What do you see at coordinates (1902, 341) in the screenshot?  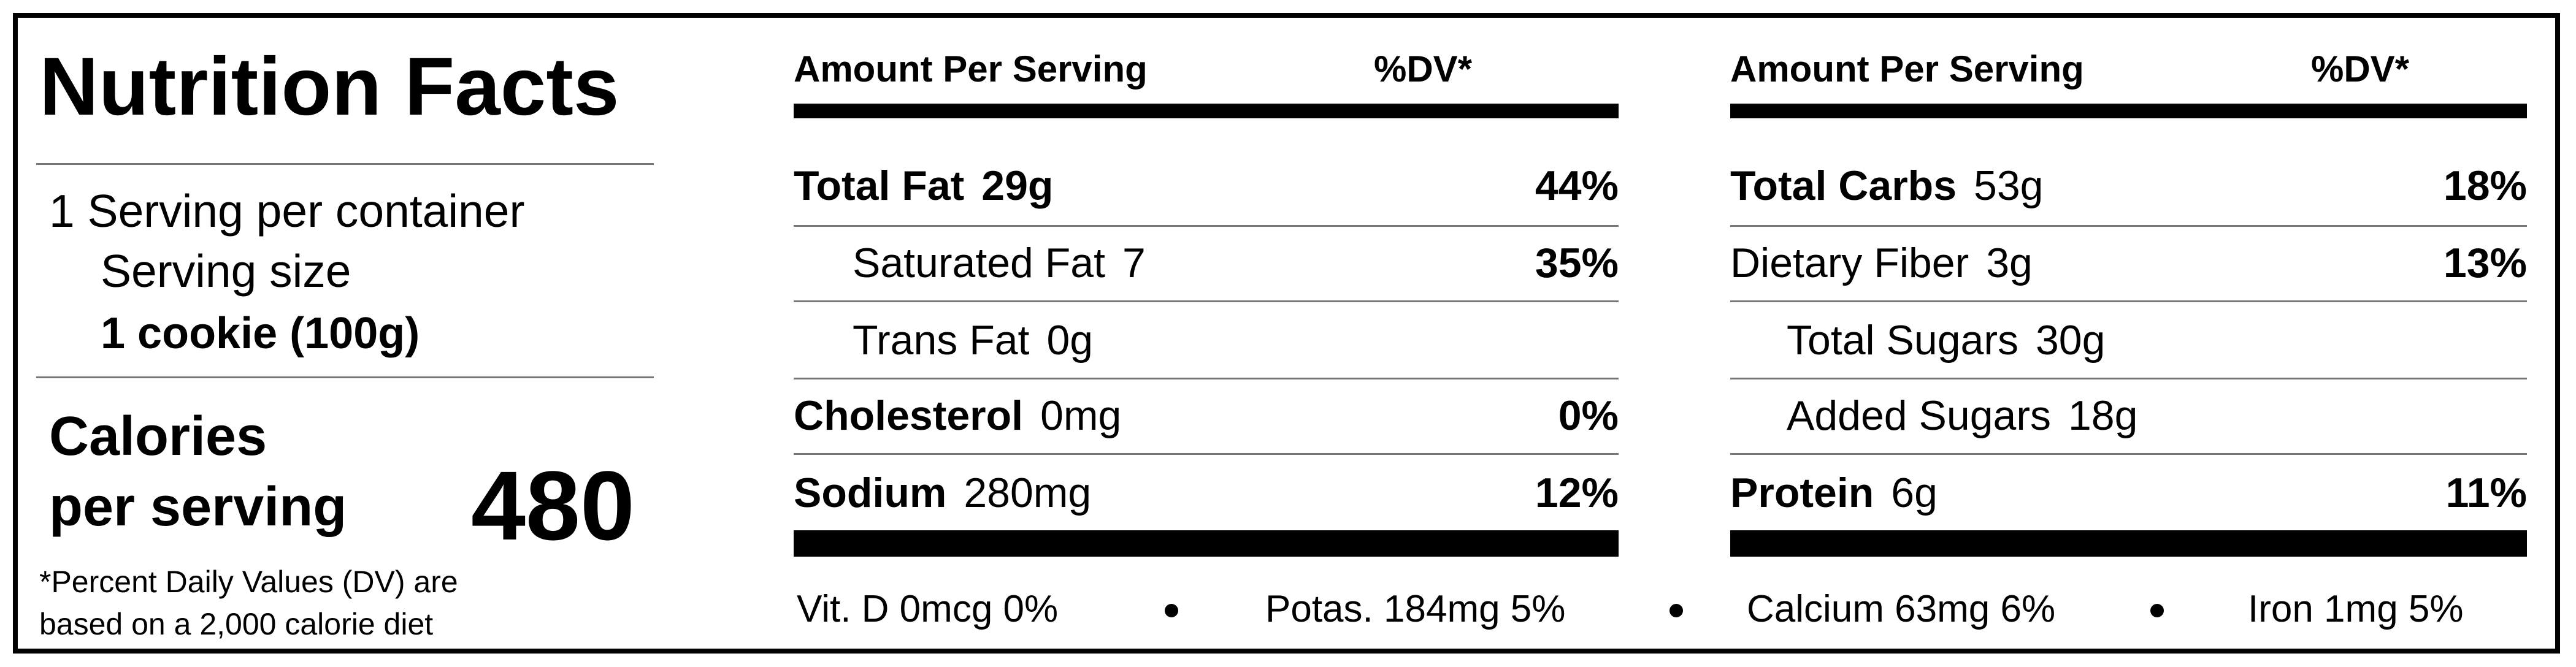 I see `nutrient-name: Total Sugars` at bounding box center [1902, 341].